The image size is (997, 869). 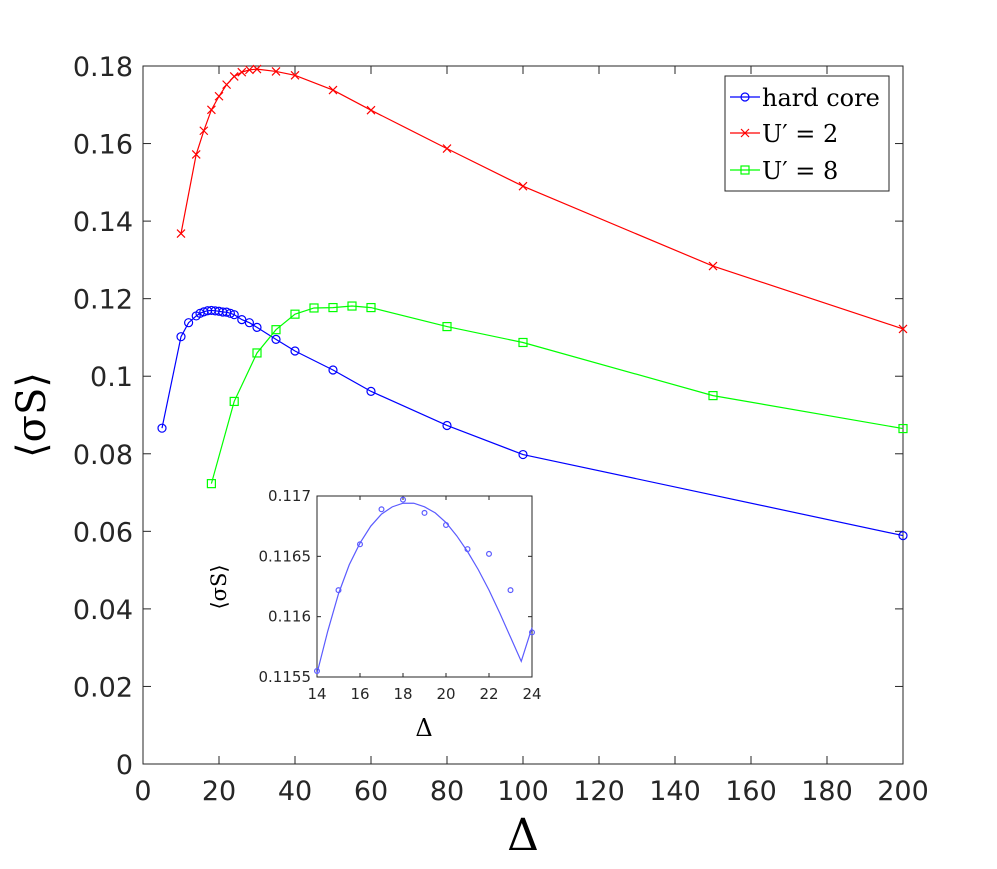 What do you see at coordinates (423, 728) in the screenshot?
I see `inset-x-axis-title: Δ` at bounding box center [423, 728].